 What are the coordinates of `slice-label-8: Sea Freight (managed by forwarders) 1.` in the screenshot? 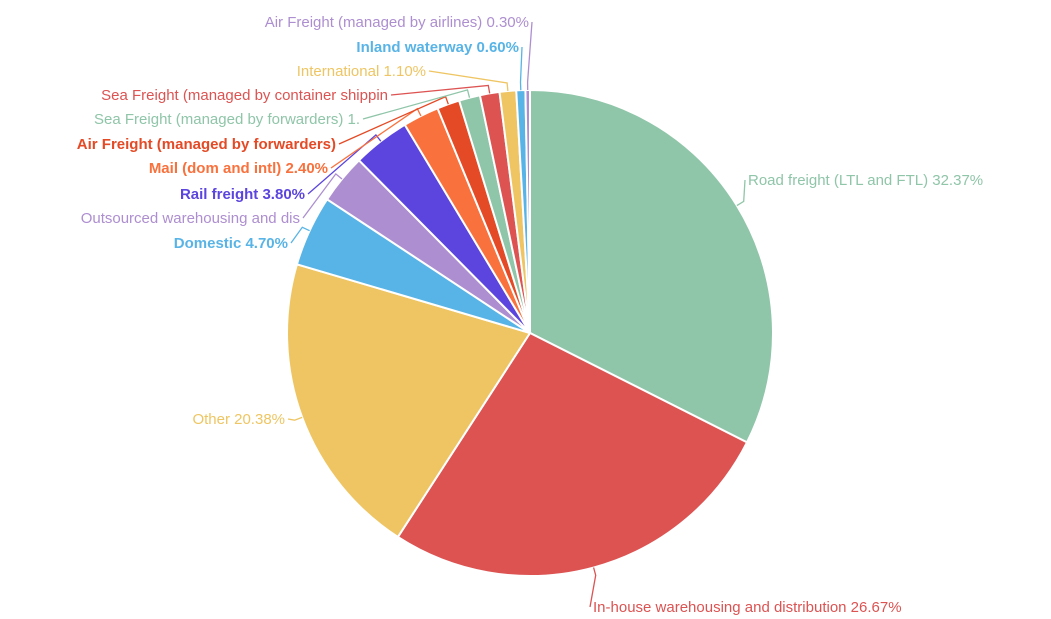 It's located at (227, 119).